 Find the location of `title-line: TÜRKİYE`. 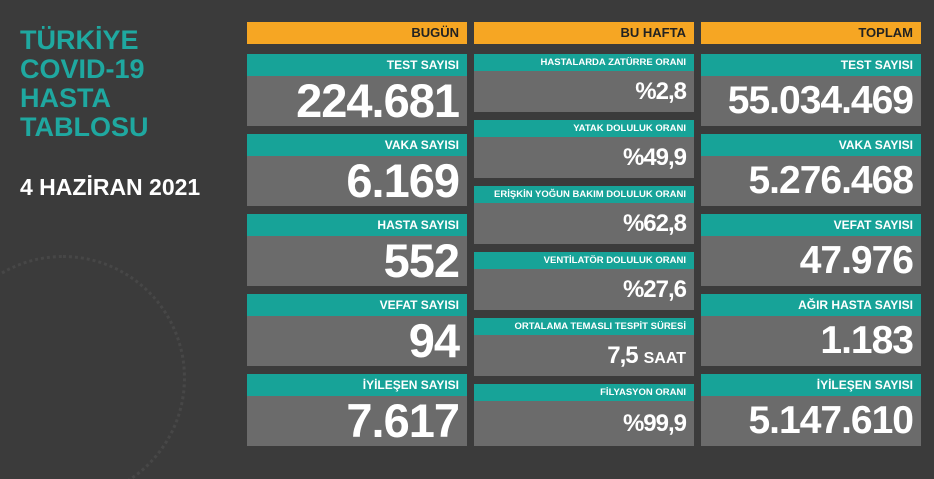

title-line: TÜRKİYE is located at coordinates (79, 40).